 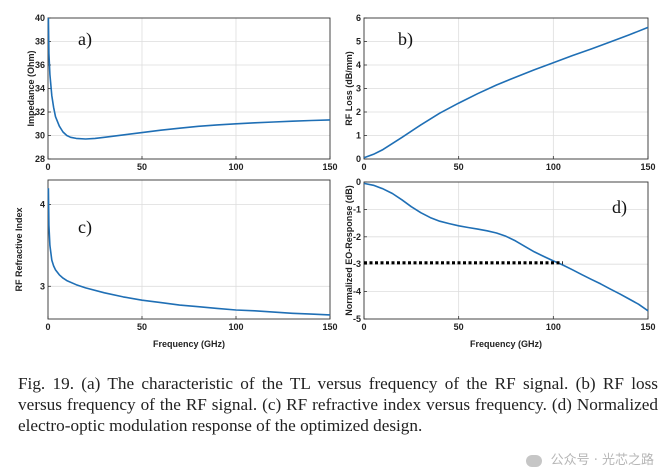 I want to click on y-axis-label: Normalized EO-Response (dB), so click(x=349, y=250).